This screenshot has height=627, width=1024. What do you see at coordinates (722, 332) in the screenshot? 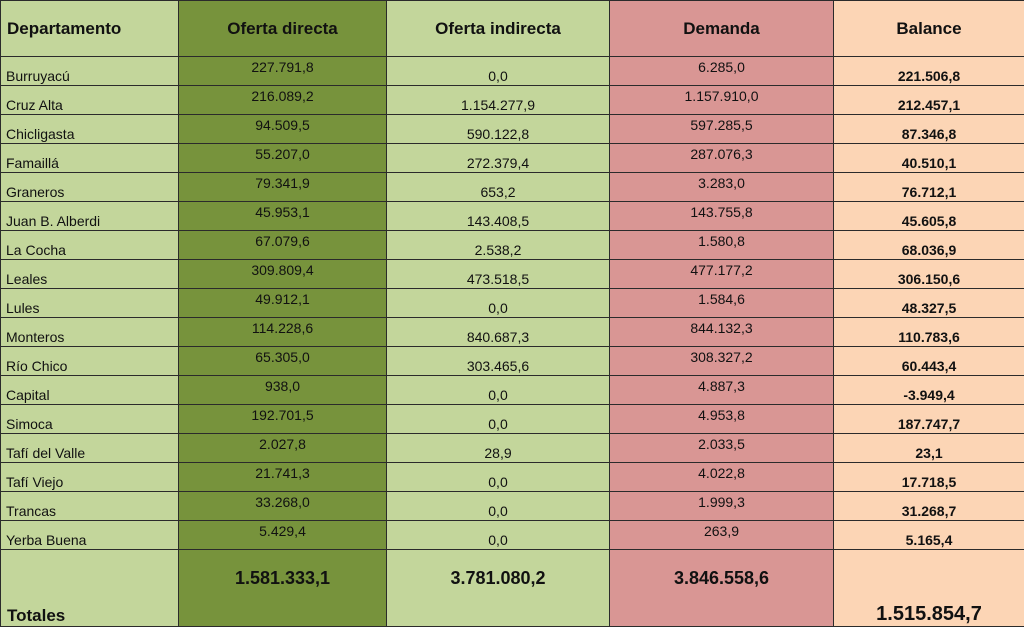
I see `cell-demanda: 844.132,3` at bounding box center [722, 332].